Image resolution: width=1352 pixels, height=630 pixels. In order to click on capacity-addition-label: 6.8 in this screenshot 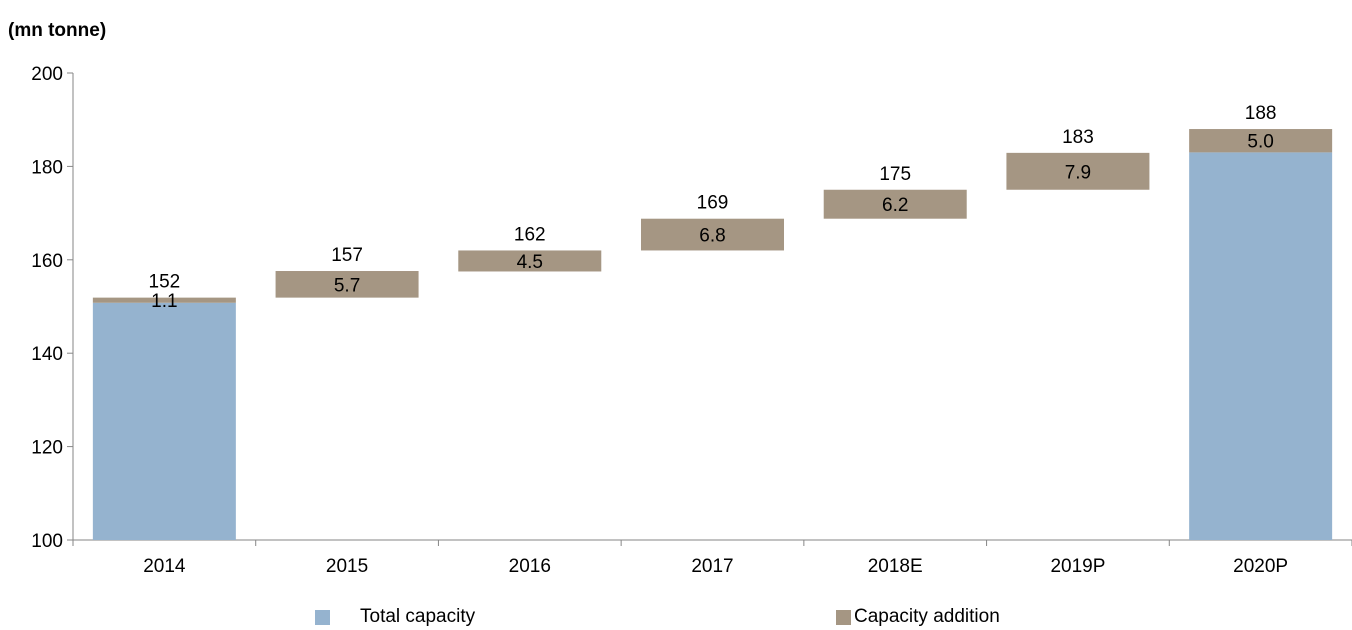, I will do `click(712, 236)`.